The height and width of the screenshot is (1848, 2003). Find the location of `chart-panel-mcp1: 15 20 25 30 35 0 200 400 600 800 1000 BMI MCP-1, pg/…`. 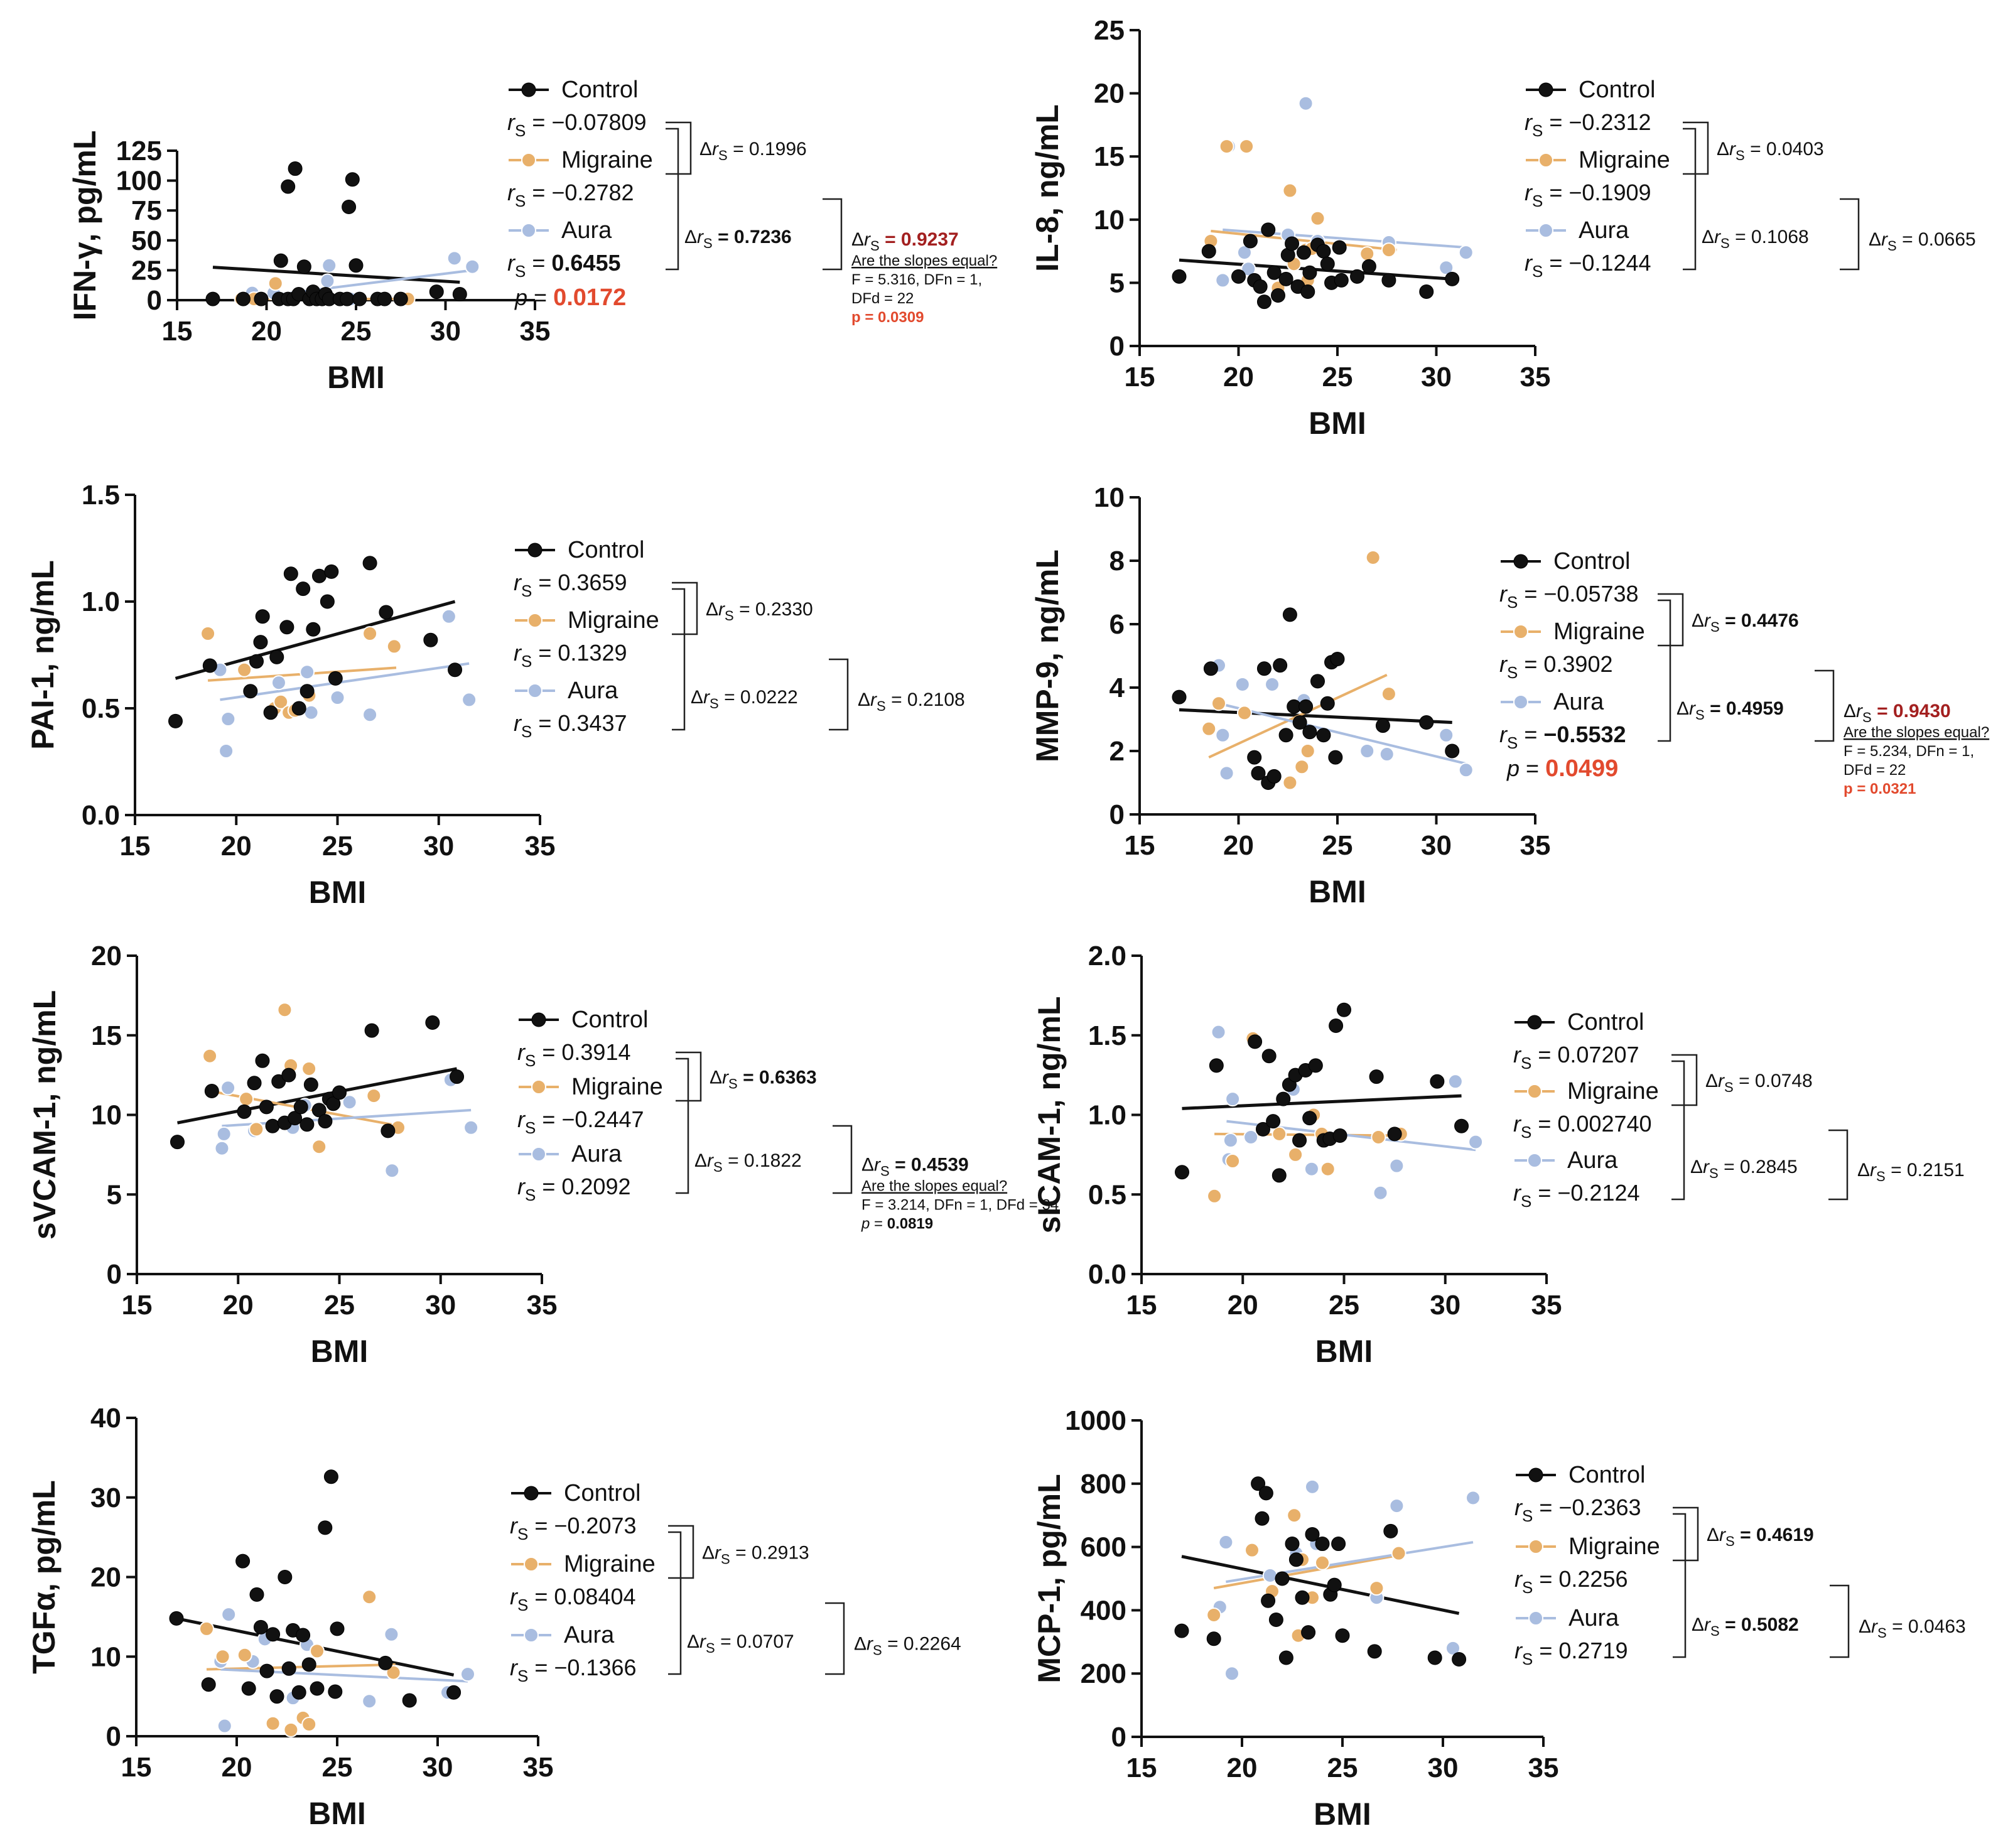

chart-panel-mcp1: 15 20 25 30 35 0 200 400 600 800 1000 BMI MCP-1, pg/… is located at coordinates (1499, 1618).